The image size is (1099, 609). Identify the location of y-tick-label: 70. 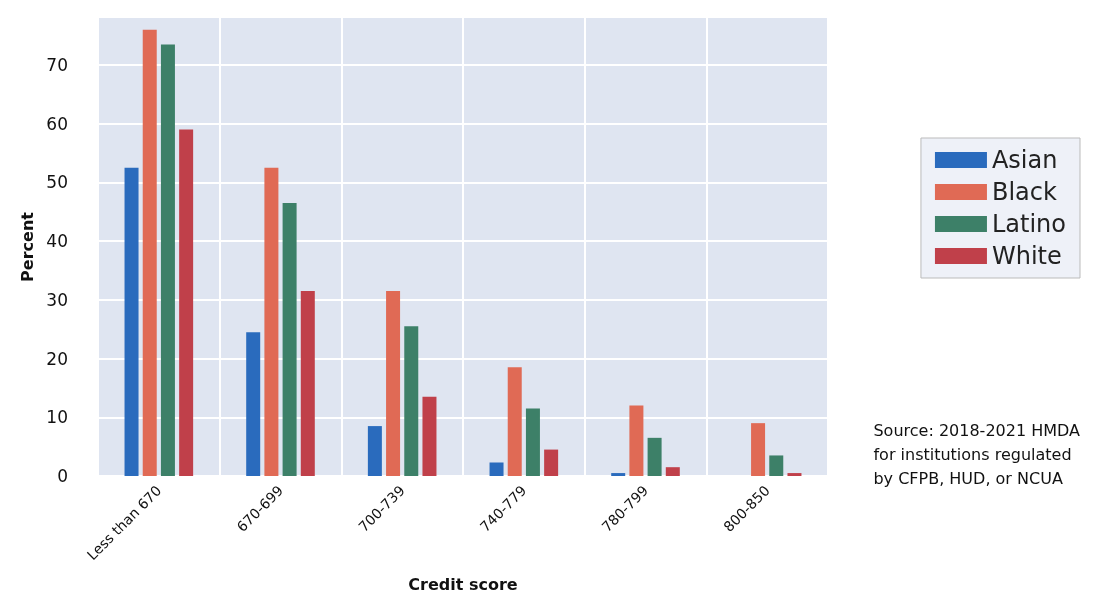
(57, 64).